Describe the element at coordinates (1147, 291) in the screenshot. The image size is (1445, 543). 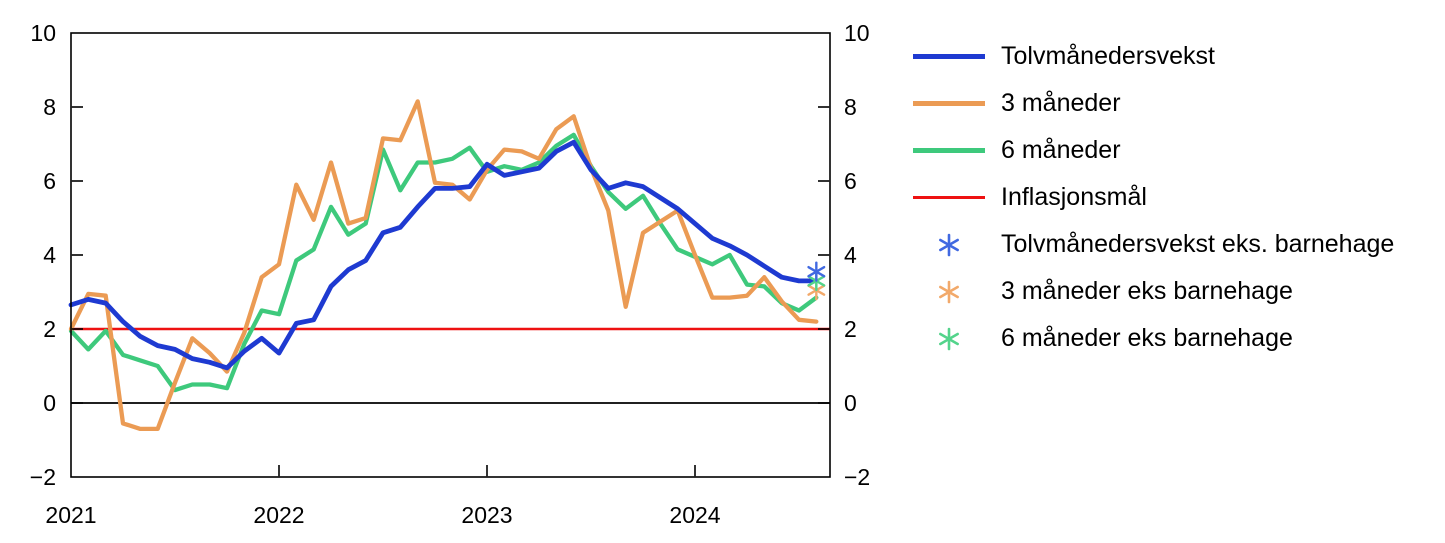
I see `legend-item-label: 3 måneder eks barnehage` at that location.